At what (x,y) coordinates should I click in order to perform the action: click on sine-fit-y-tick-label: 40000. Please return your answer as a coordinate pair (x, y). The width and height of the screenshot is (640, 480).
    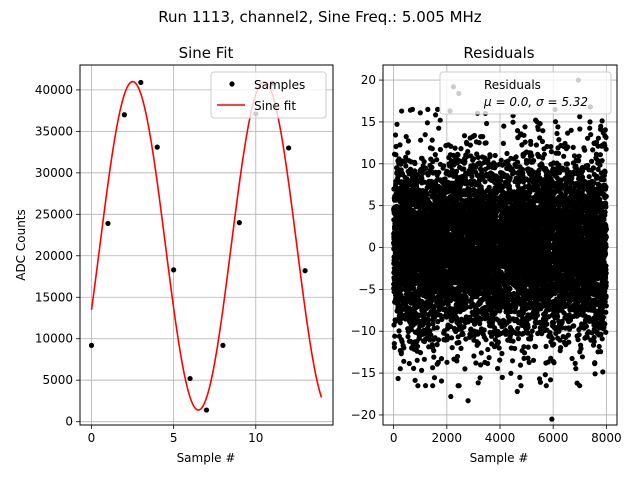
    Looking at the image, I should click on (54, 90).